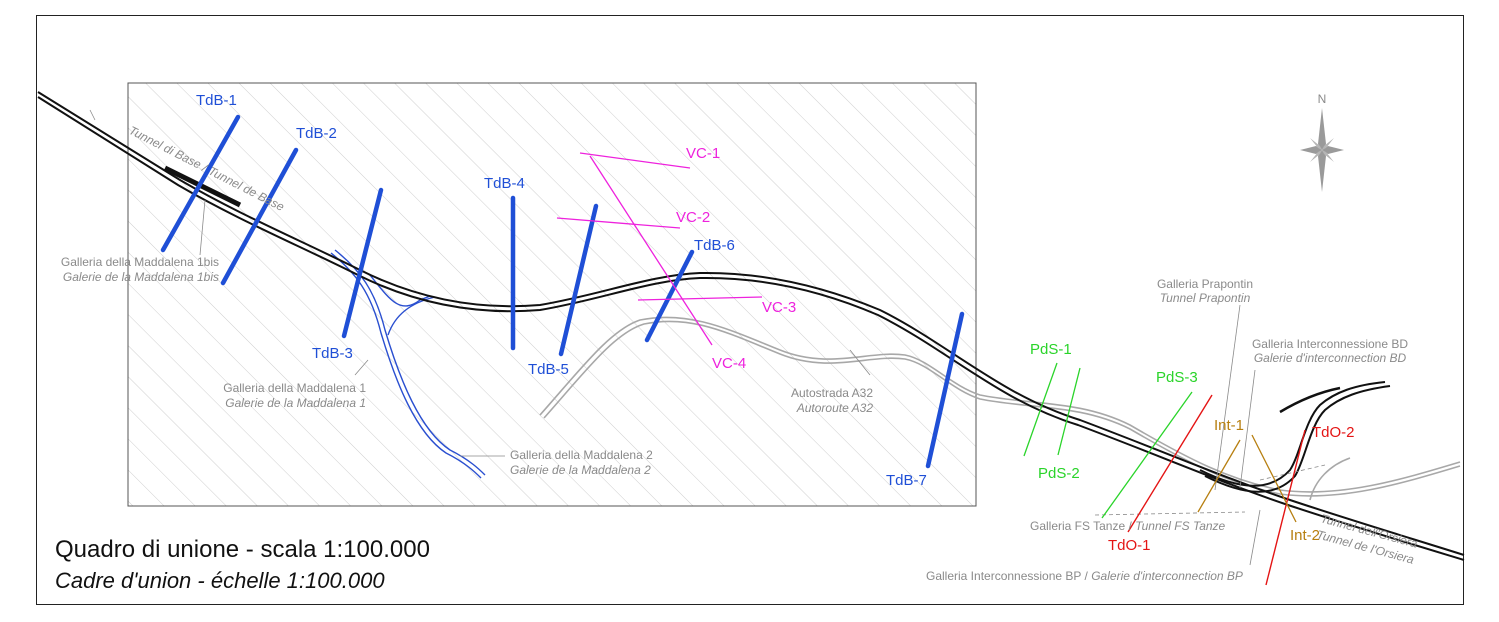 The width and height of the screenshot is (1499, 622). I want to click on section-lines-tdo, so click(1216, 490).